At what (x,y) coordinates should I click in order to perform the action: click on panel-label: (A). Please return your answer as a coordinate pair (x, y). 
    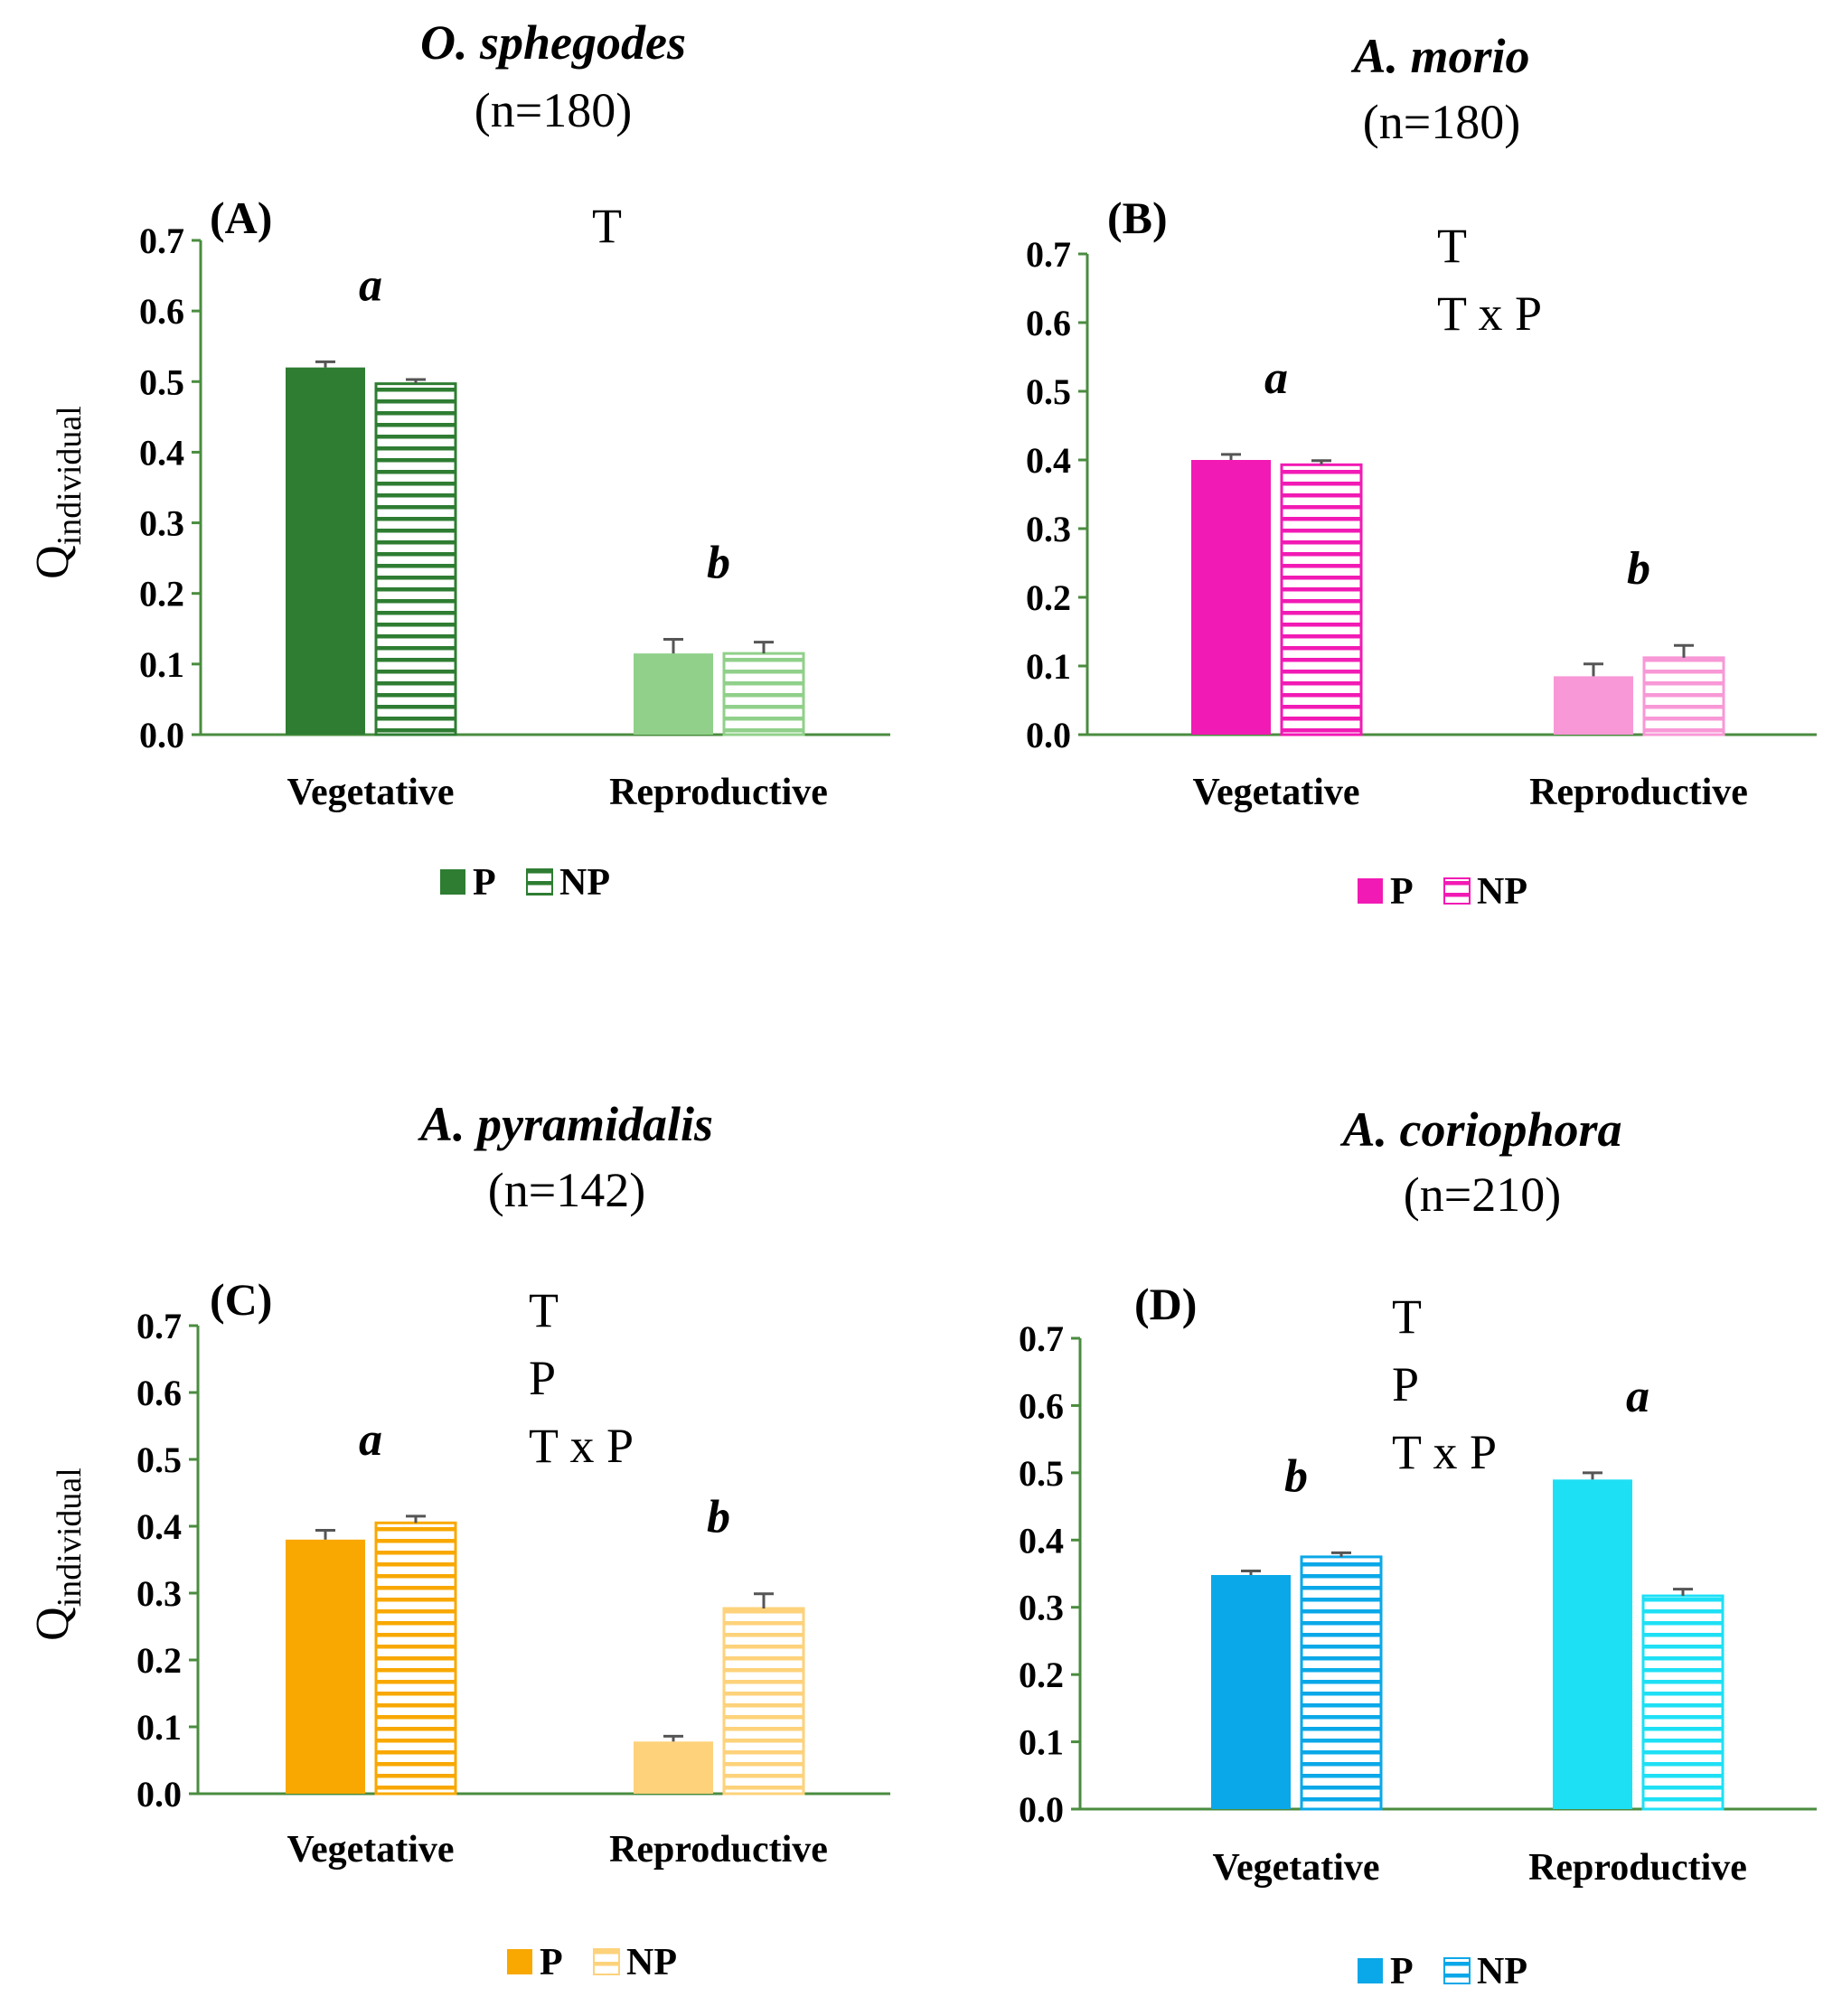
    Looking at the image, I should click on (241, 217).